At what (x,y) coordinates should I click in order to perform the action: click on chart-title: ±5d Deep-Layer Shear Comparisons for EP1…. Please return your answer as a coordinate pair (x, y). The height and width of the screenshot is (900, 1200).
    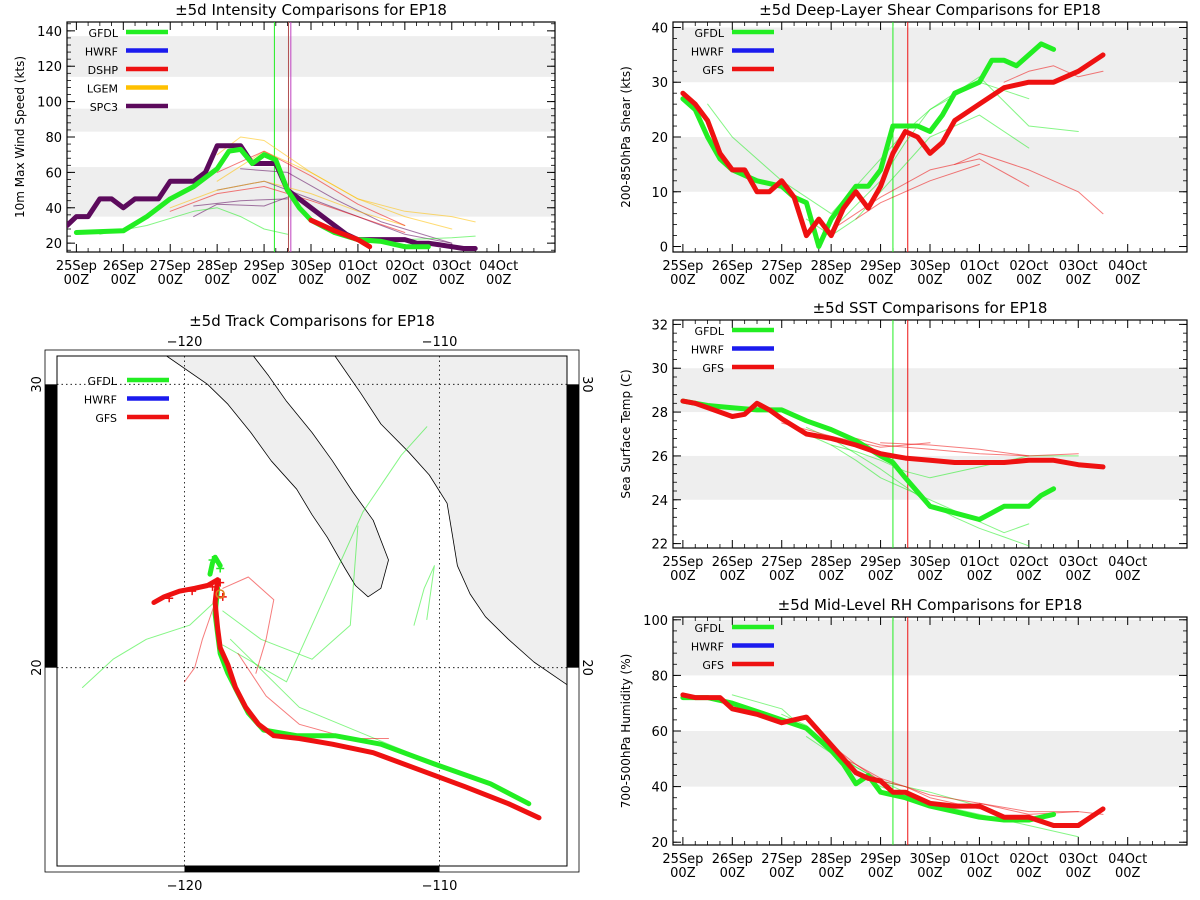
    Looking at the image, I should click on (930, 10).